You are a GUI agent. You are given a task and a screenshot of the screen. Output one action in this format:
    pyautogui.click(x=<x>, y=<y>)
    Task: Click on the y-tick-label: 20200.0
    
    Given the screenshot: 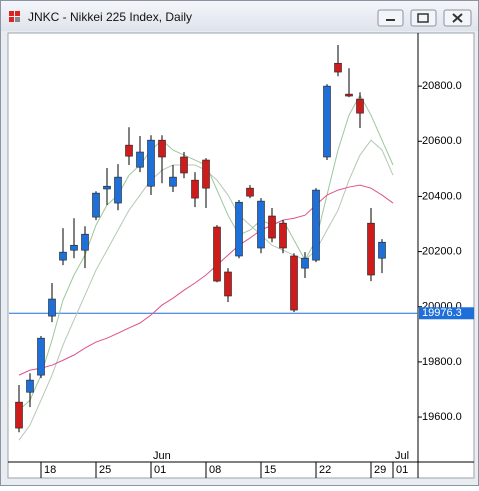 What is the action you would take?
    pyautogui.click(x=442, y=251)
    